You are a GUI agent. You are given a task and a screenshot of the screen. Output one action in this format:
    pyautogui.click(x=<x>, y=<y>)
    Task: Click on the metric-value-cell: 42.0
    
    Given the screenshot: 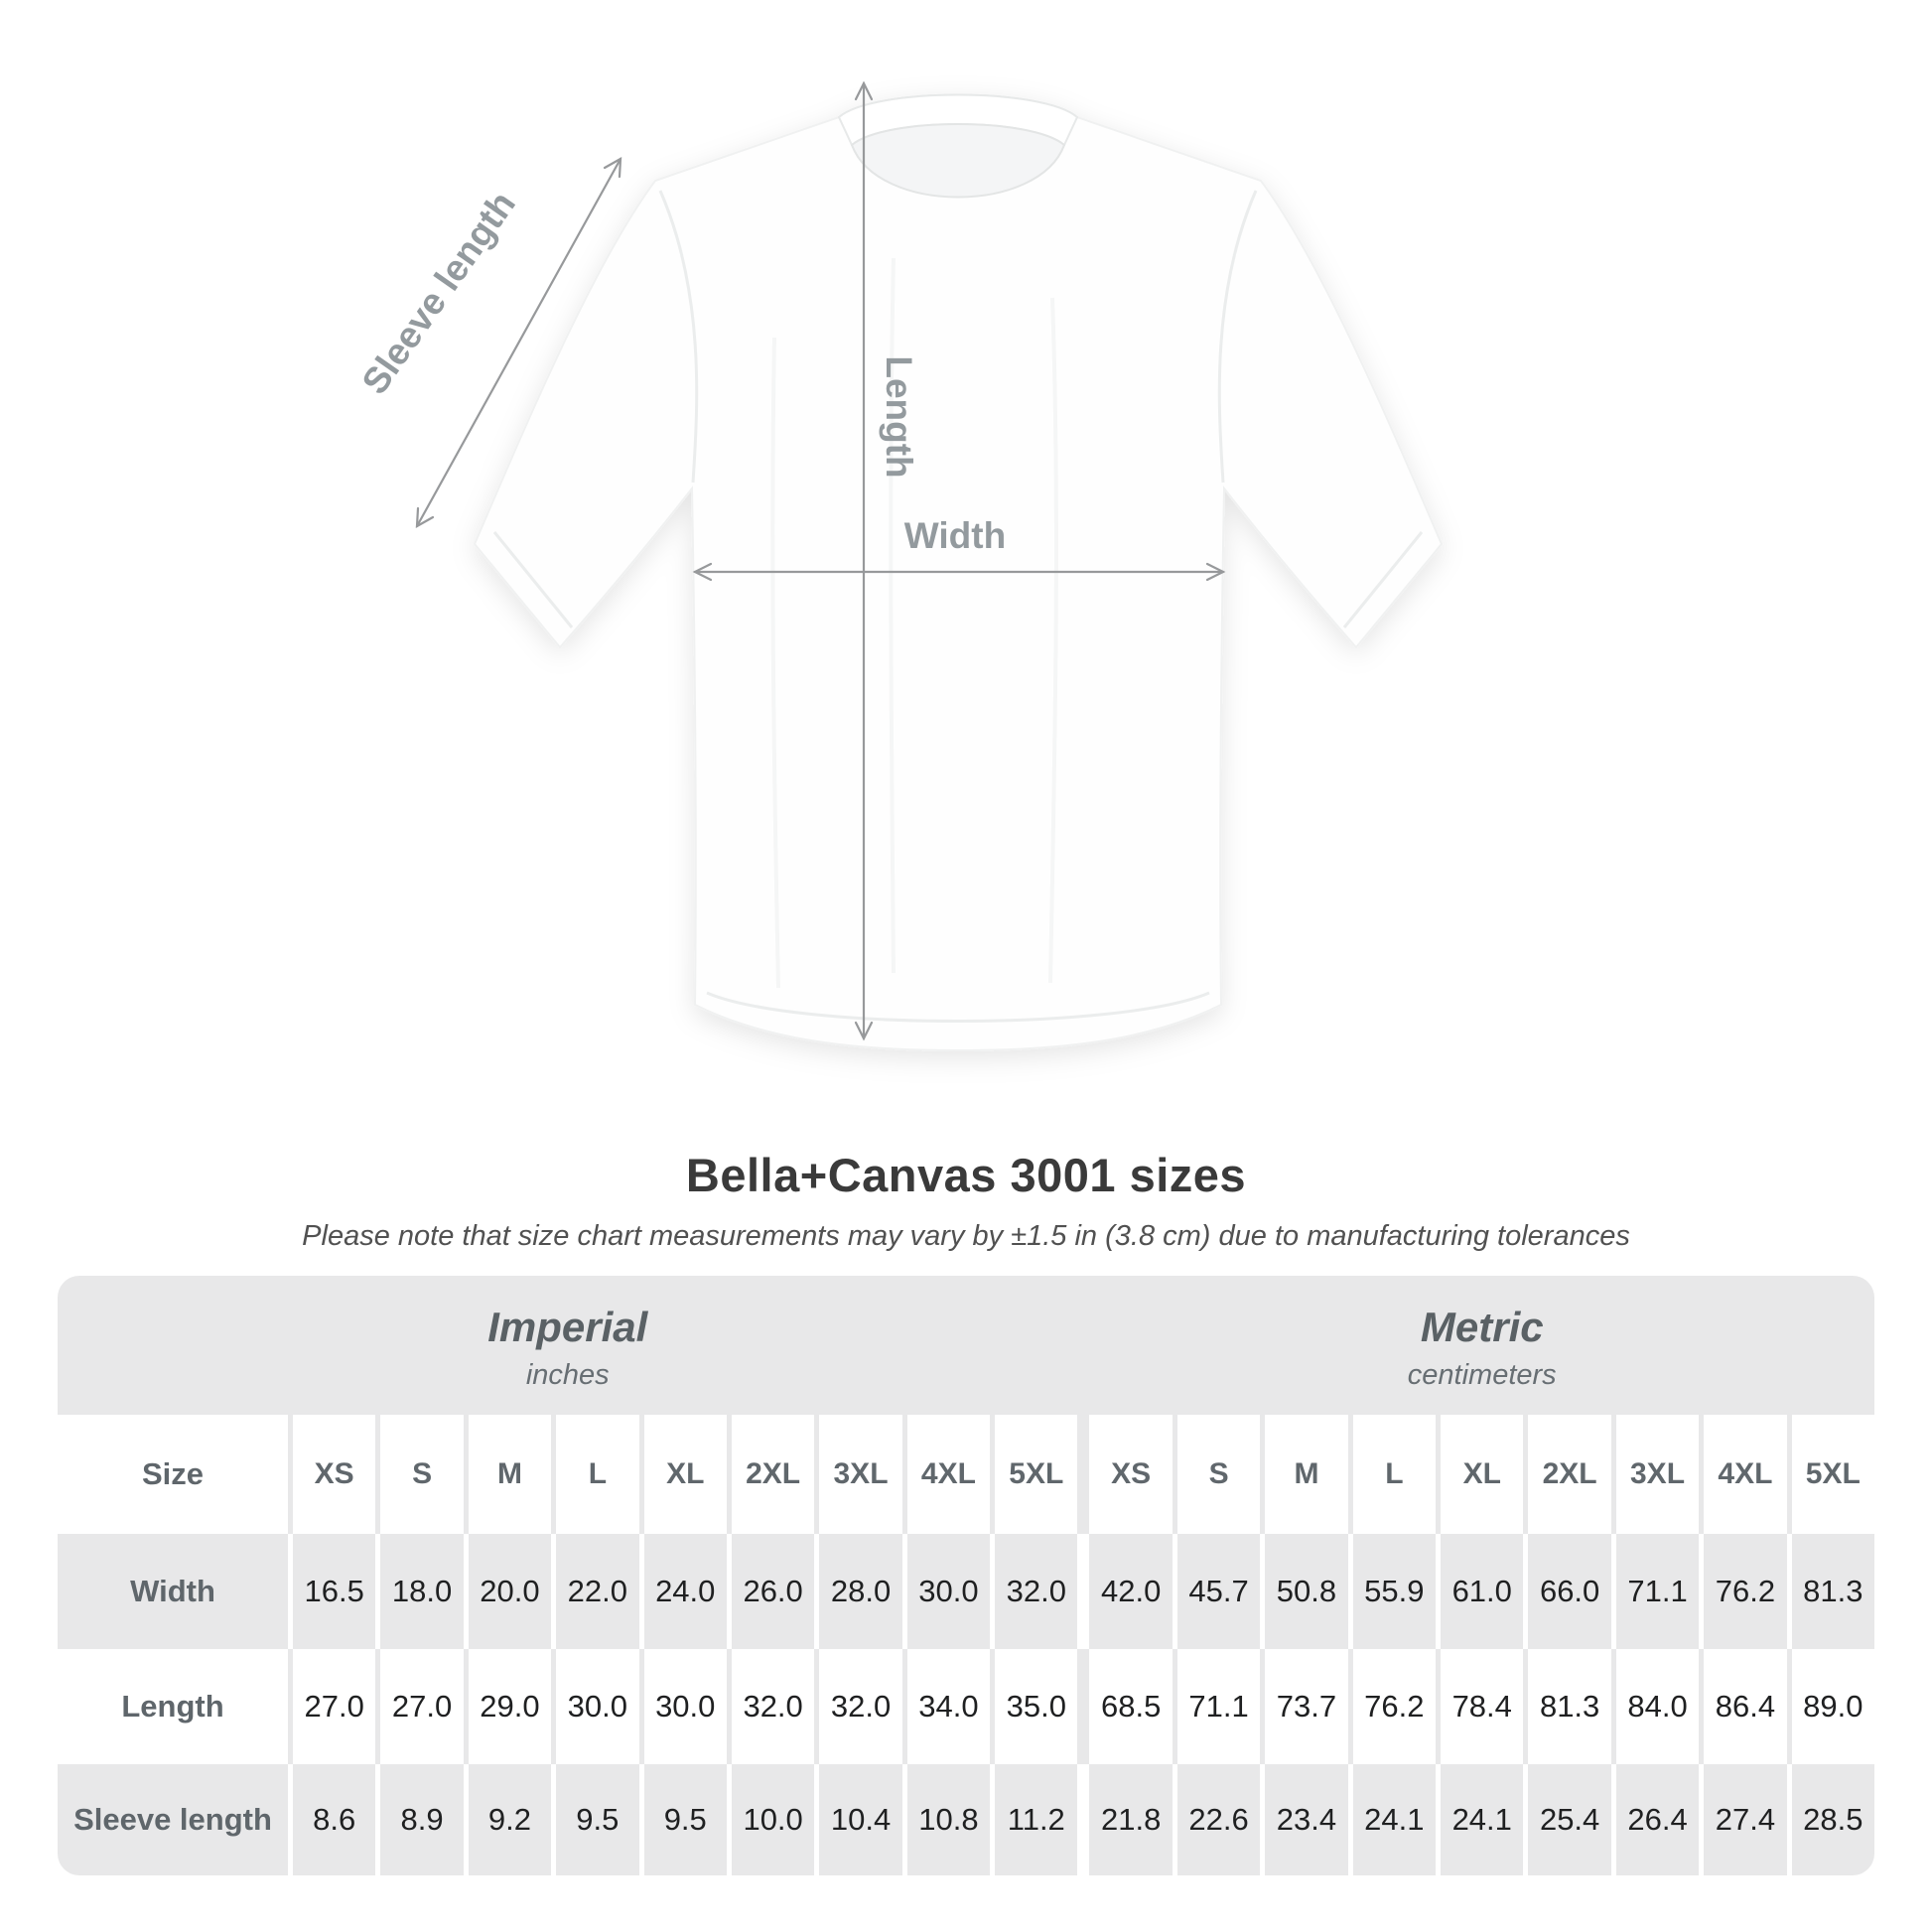 What is the action you would take?
    pyautogui.click(x=1131, y=1592)
    